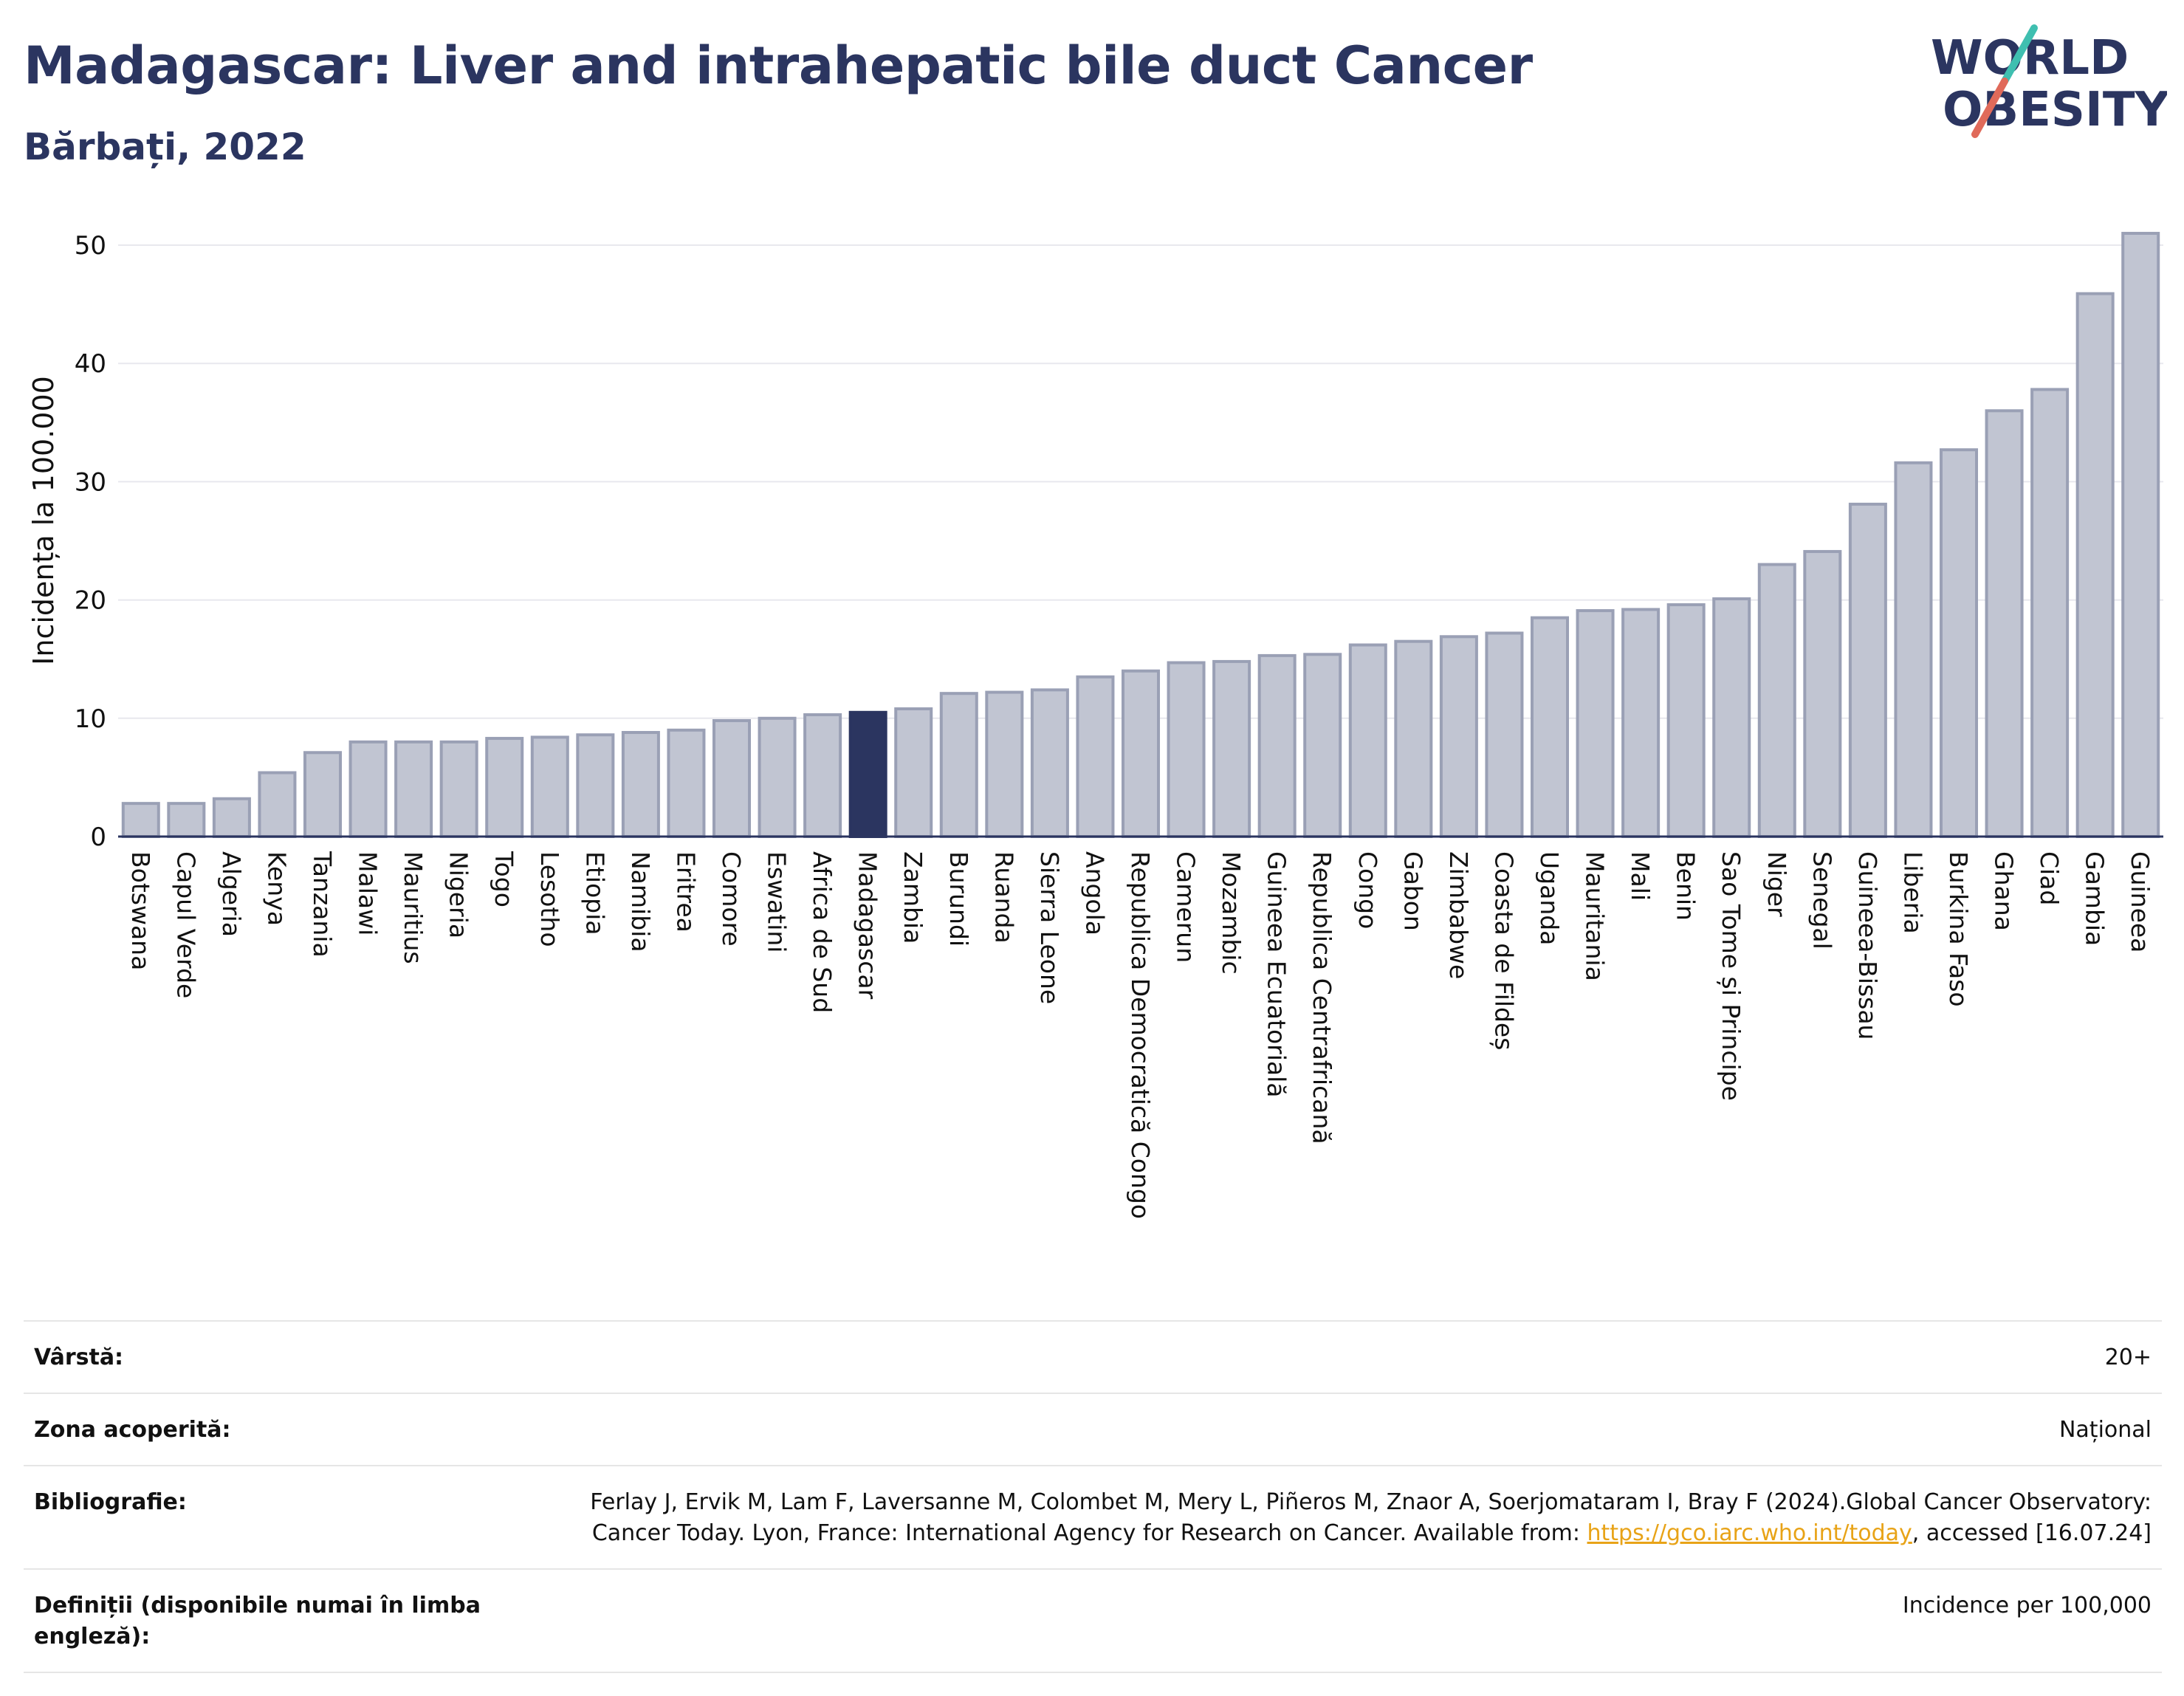  What do you see at coordinates (867, 774) in the screenshot?
I see `bar-highlighted` at bounding box center [867, 774].